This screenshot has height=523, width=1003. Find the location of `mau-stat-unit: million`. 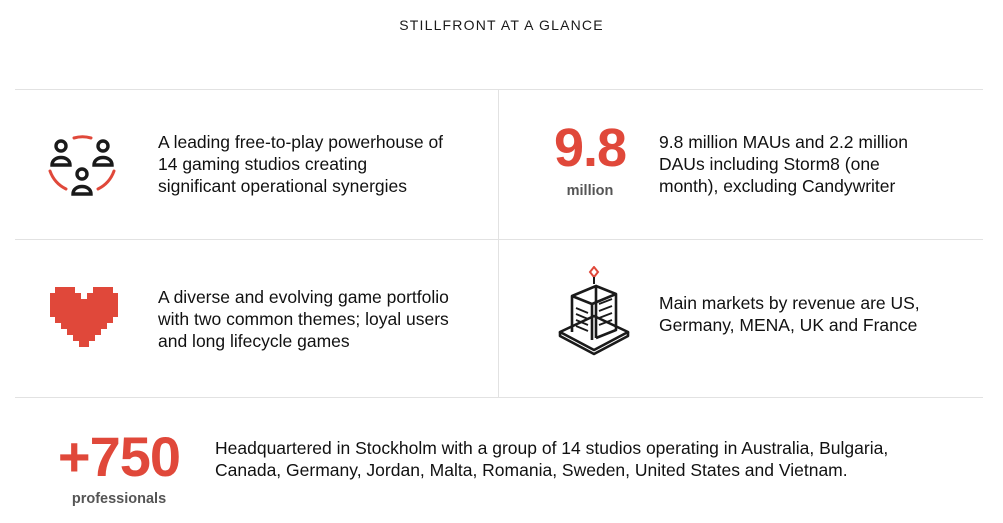

mau-stat-unit: million is located at coordinates (590, 191).